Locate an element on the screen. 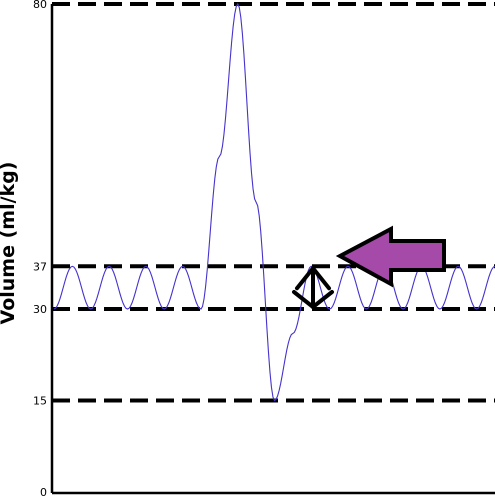 The image size is (495, 496). y-axis-label: Volume (ml/kg) is located at coordinates (9, 243).